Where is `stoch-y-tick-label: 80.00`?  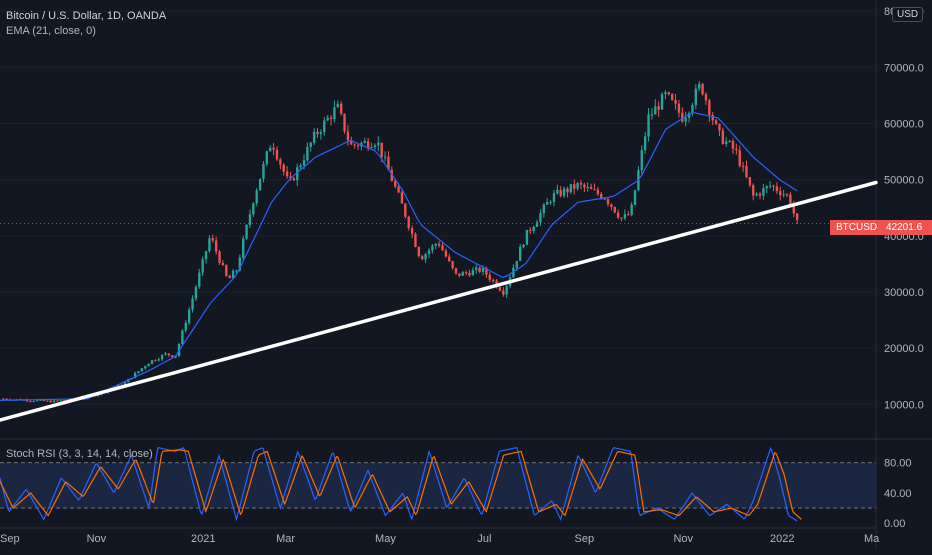 stoch-y-tick-label: 80.00 is located at coordinates (898, 464).